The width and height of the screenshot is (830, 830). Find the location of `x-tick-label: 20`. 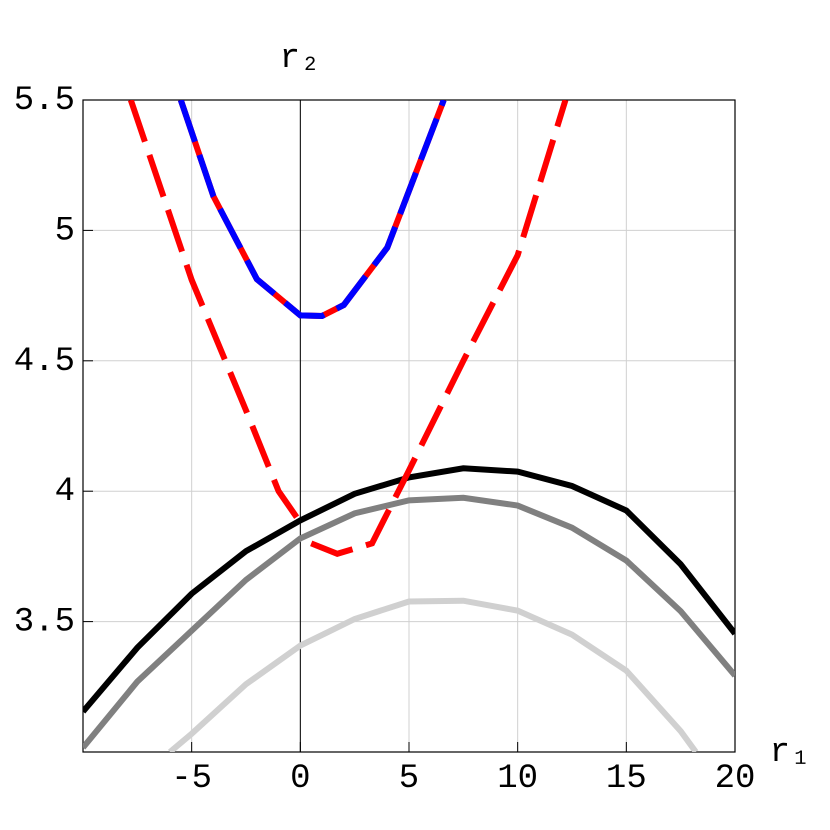

x-tick-label: 20 is located at coordinates (735, 779).